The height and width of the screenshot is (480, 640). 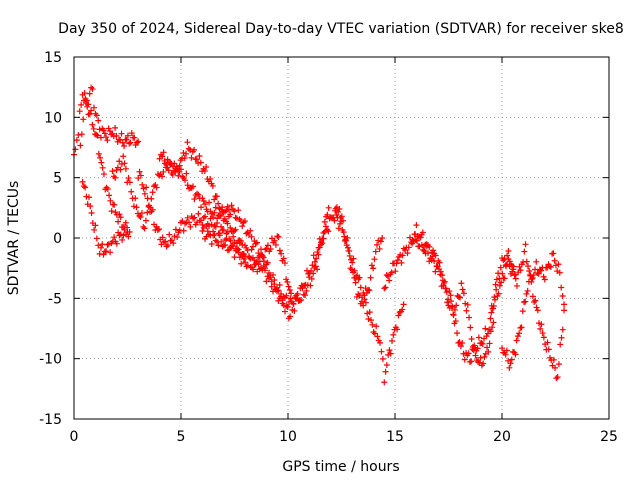 What do you see at coordinates (181, 437) in the screenshot?
I see `x-tick-label: 5` at bounding box center [181, 437].